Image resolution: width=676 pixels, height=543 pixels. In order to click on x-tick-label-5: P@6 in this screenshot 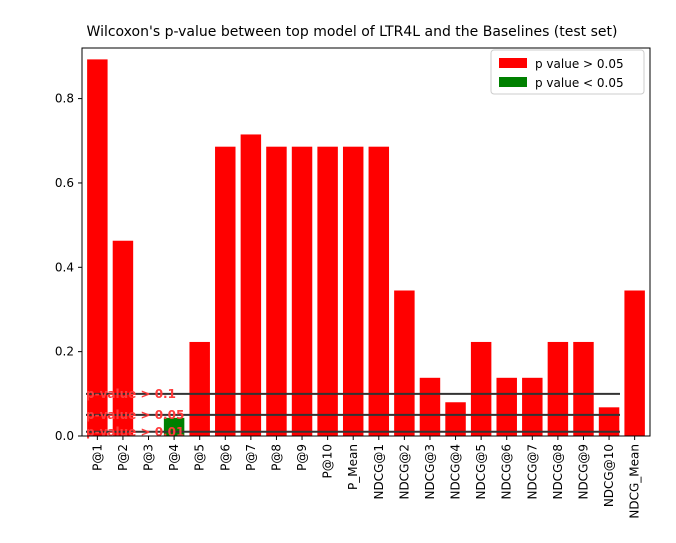, I will do `click(225, 457)`.